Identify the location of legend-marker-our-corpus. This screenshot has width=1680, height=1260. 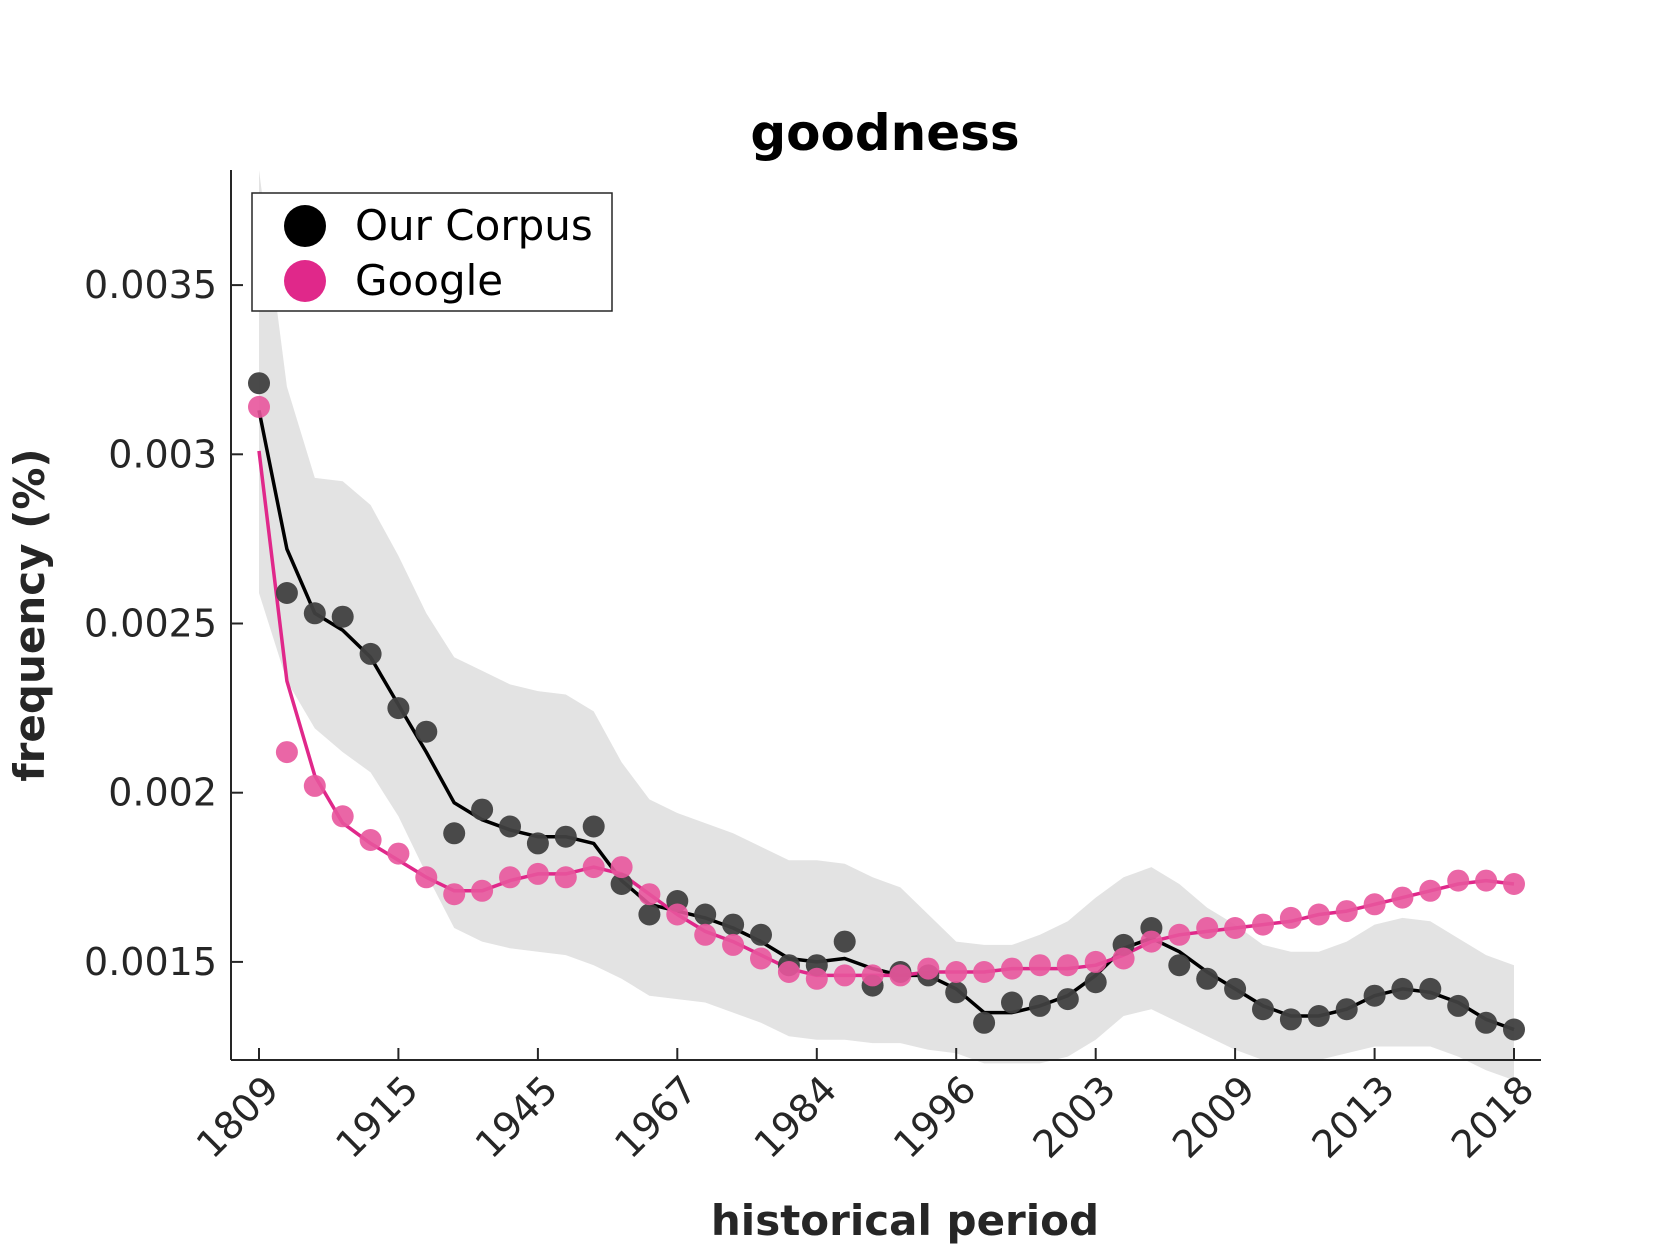
(305, 226).